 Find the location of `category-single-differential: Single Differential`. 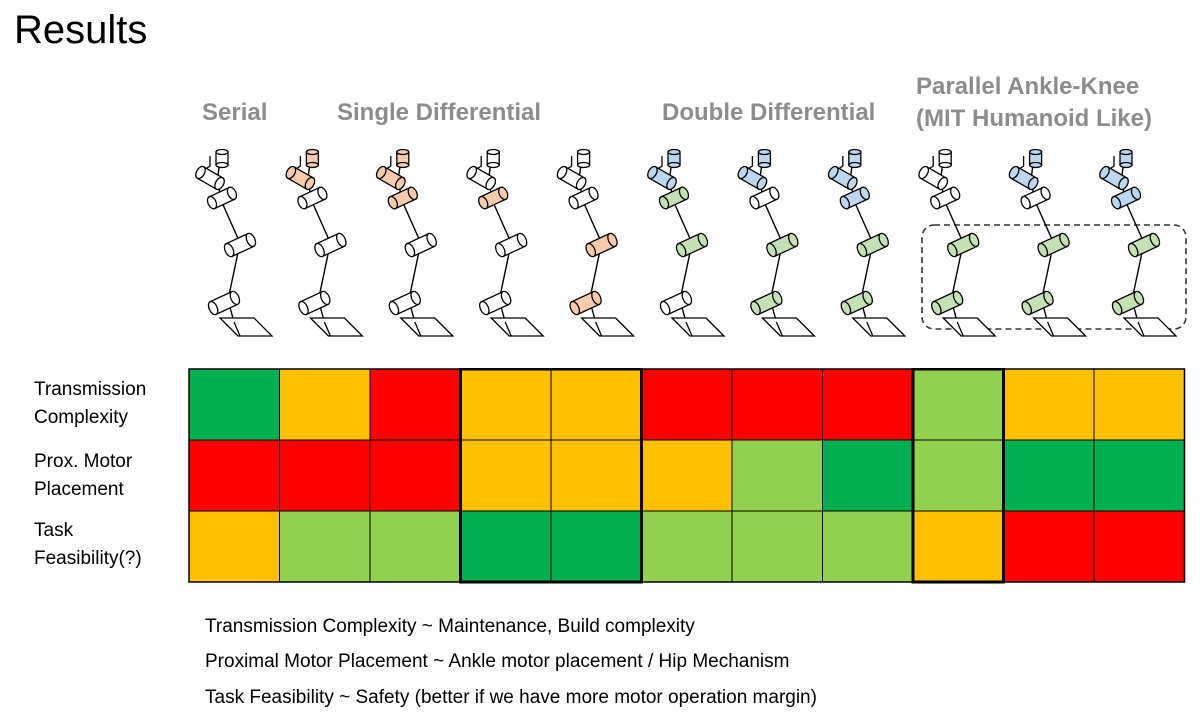

category-single-differential: Single Differential is located at coordinates (439, 112).